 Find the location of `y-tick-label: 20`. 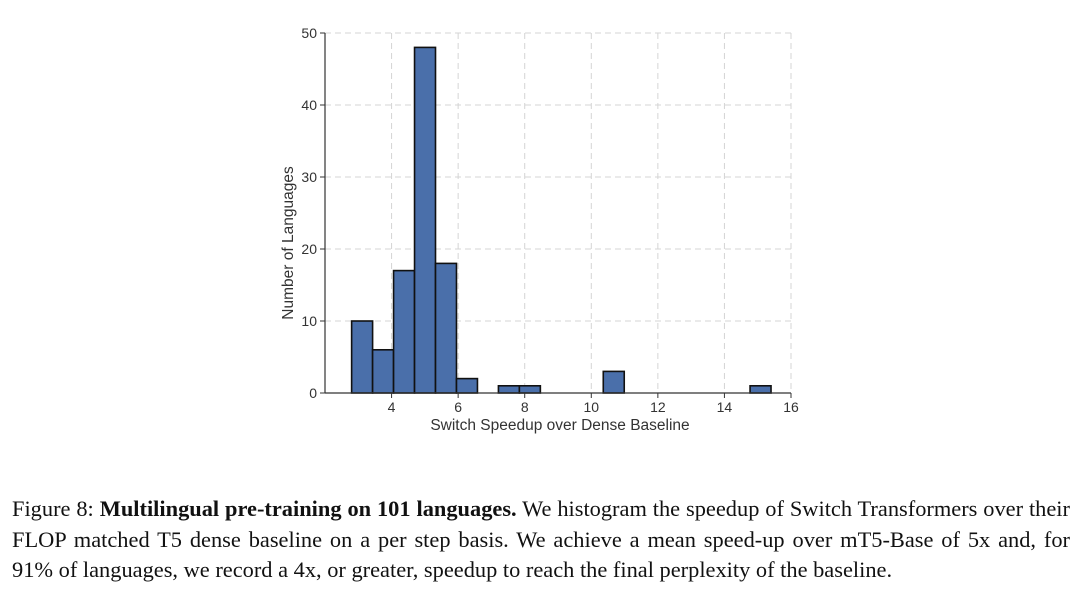

y-tick-label: 20 is located at coordinates (309, 249).